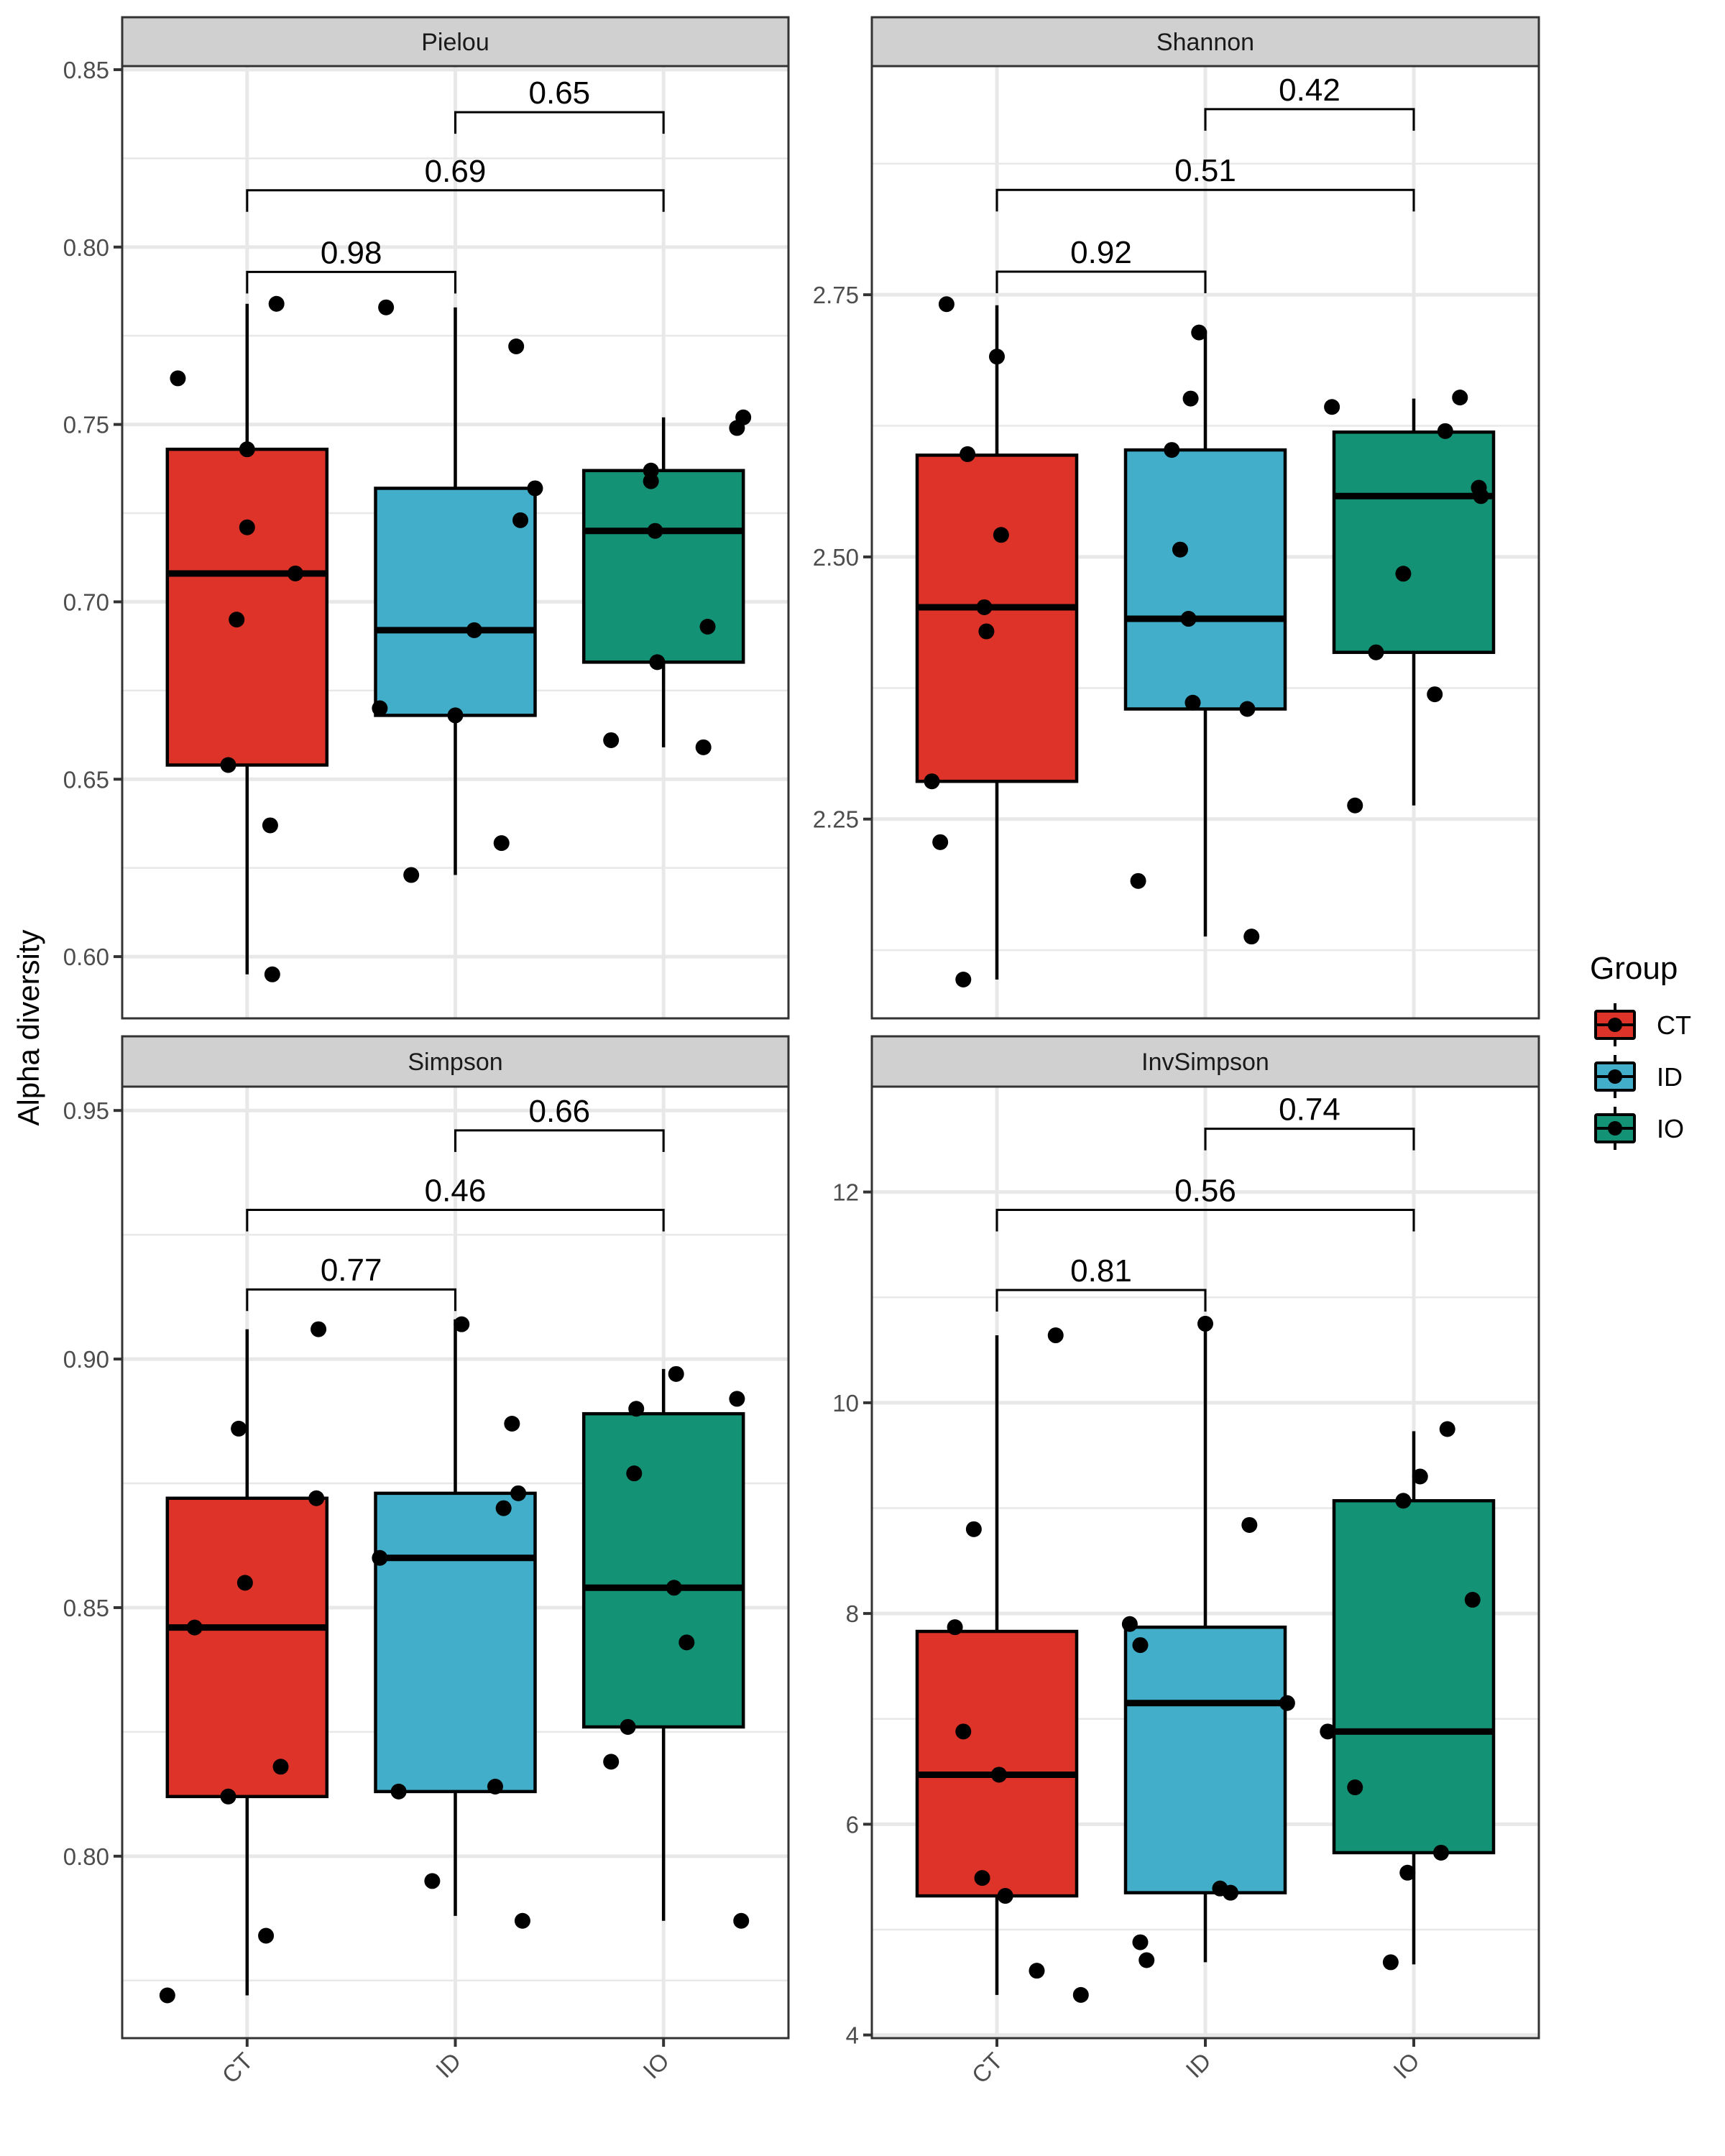 Image resolution: width=1725 pixels, height=2156 pixels. What do you see at coordinates (1639, 1128) in the screenshot?
I see `legend-item-io: IO` at bounding box center [1639, 1128].